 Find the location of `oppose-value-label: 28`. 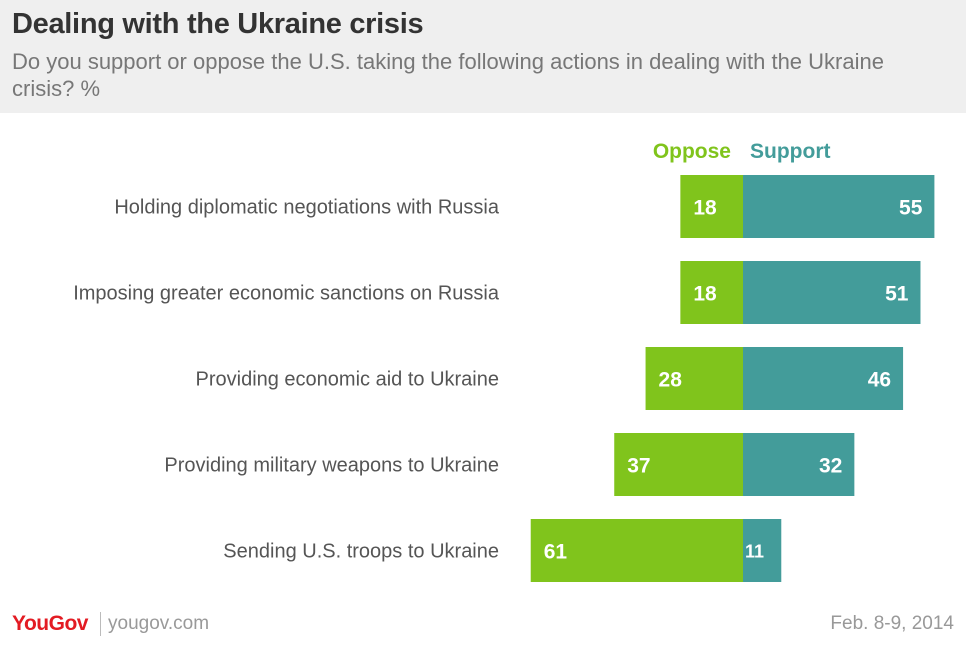

oppose-value-label: 28 is located at coordinates (671, 380).